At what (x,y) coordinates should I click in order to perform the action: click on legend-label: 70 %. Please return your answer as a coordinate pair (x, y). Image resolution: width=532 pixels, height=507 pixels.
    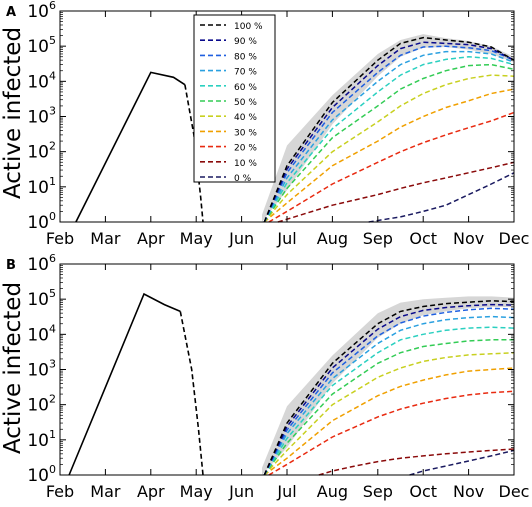
    Looking at the image, I should click on (245, 73).